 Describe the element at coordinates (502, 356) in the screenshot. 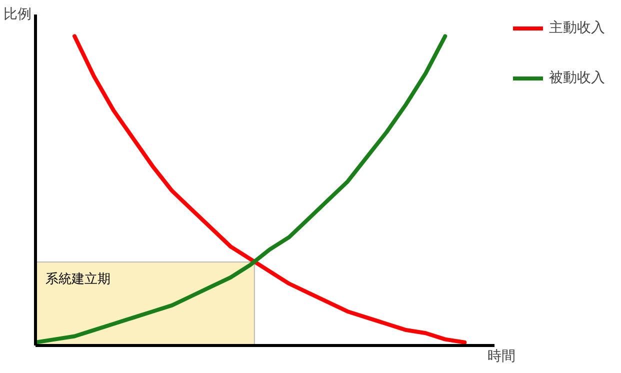

I see `x-axis-title: 時間` at that location.